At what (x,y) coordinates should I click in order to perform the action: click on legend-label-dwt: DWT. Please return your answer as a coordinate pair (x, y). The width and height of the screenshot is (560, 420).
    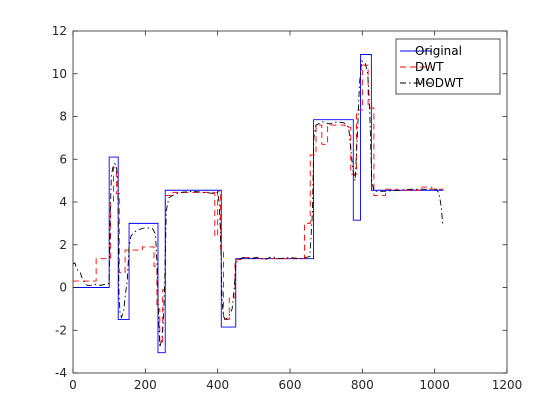
    Looking at the image, I should click on (429, 67).